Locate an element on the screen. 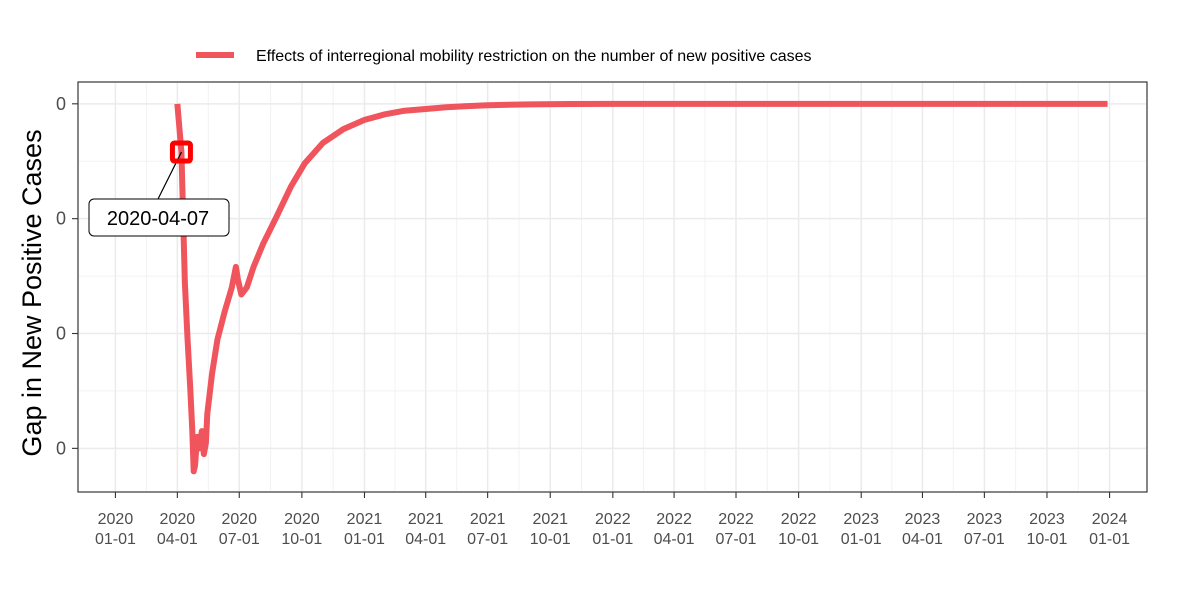 Image resolution: width=1200 pixels, height=600 pixels. x-tick-label: 2023 04-01 is located at coordinates (922, 529).